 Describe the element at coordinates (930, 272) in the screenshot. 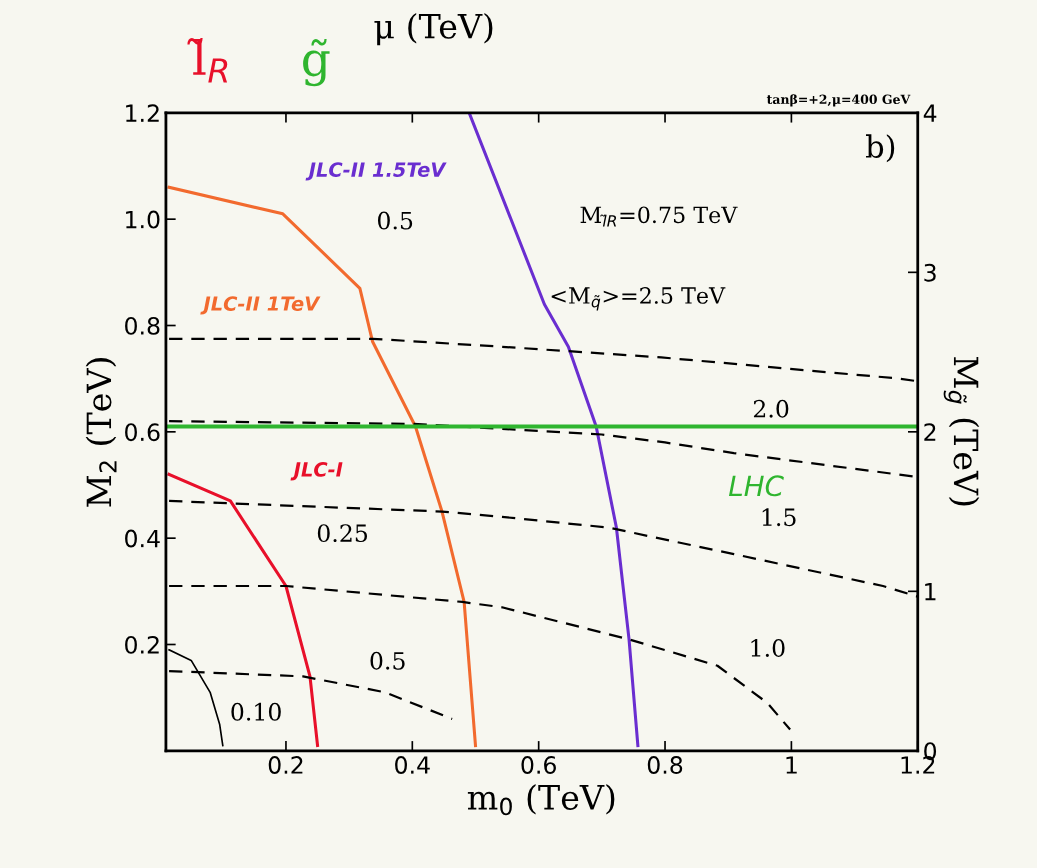

I see `y2-tick-label: 3` at that location.